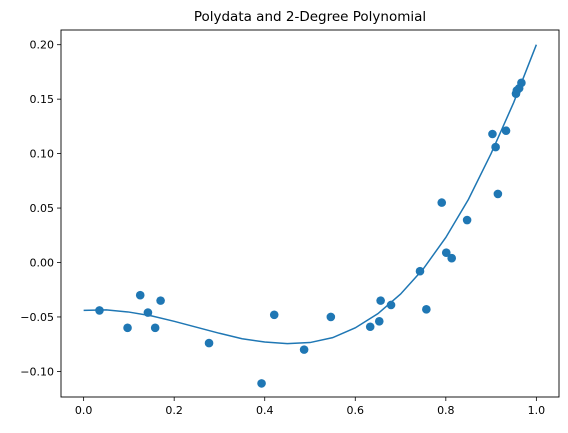 The width and height of the screenshot is (568, 433). I want to click on x-tick-label: 1.0, so click(537, 410).